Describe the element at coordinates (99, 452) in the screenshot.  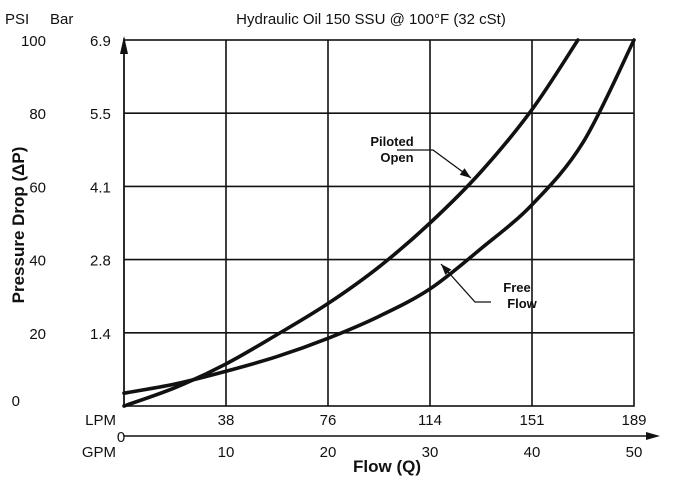
I see `x-unit-gpm: GPM` at that location.